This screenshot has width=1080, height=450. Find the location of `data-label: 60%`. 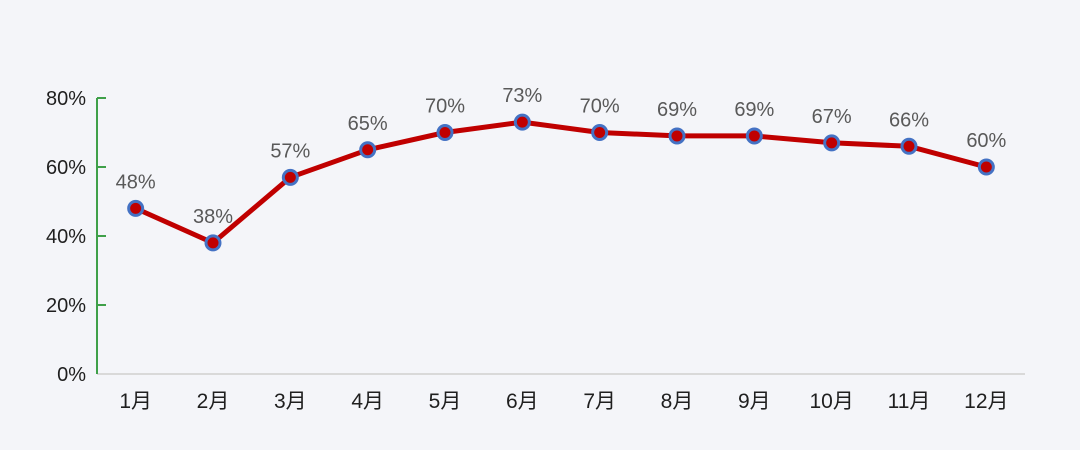

data-label: 60% is located at coordinates (986, 141).